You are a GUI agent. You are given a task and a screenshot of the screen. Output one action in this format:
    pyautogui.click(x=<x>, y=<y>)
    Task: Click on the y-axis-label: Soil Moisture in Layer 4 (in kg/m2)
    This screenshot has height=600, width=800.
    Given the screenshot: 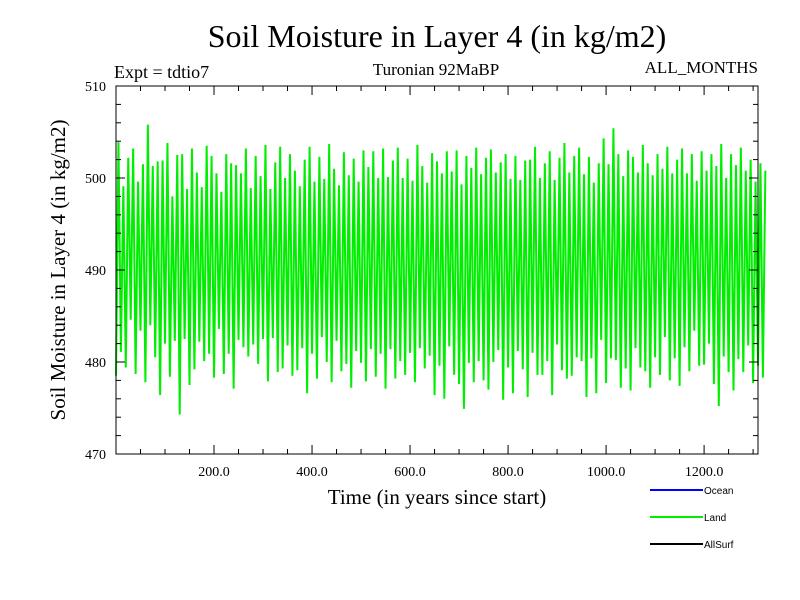 What is the action you would take?
    pyautogui.click(x=58, y=270)
    